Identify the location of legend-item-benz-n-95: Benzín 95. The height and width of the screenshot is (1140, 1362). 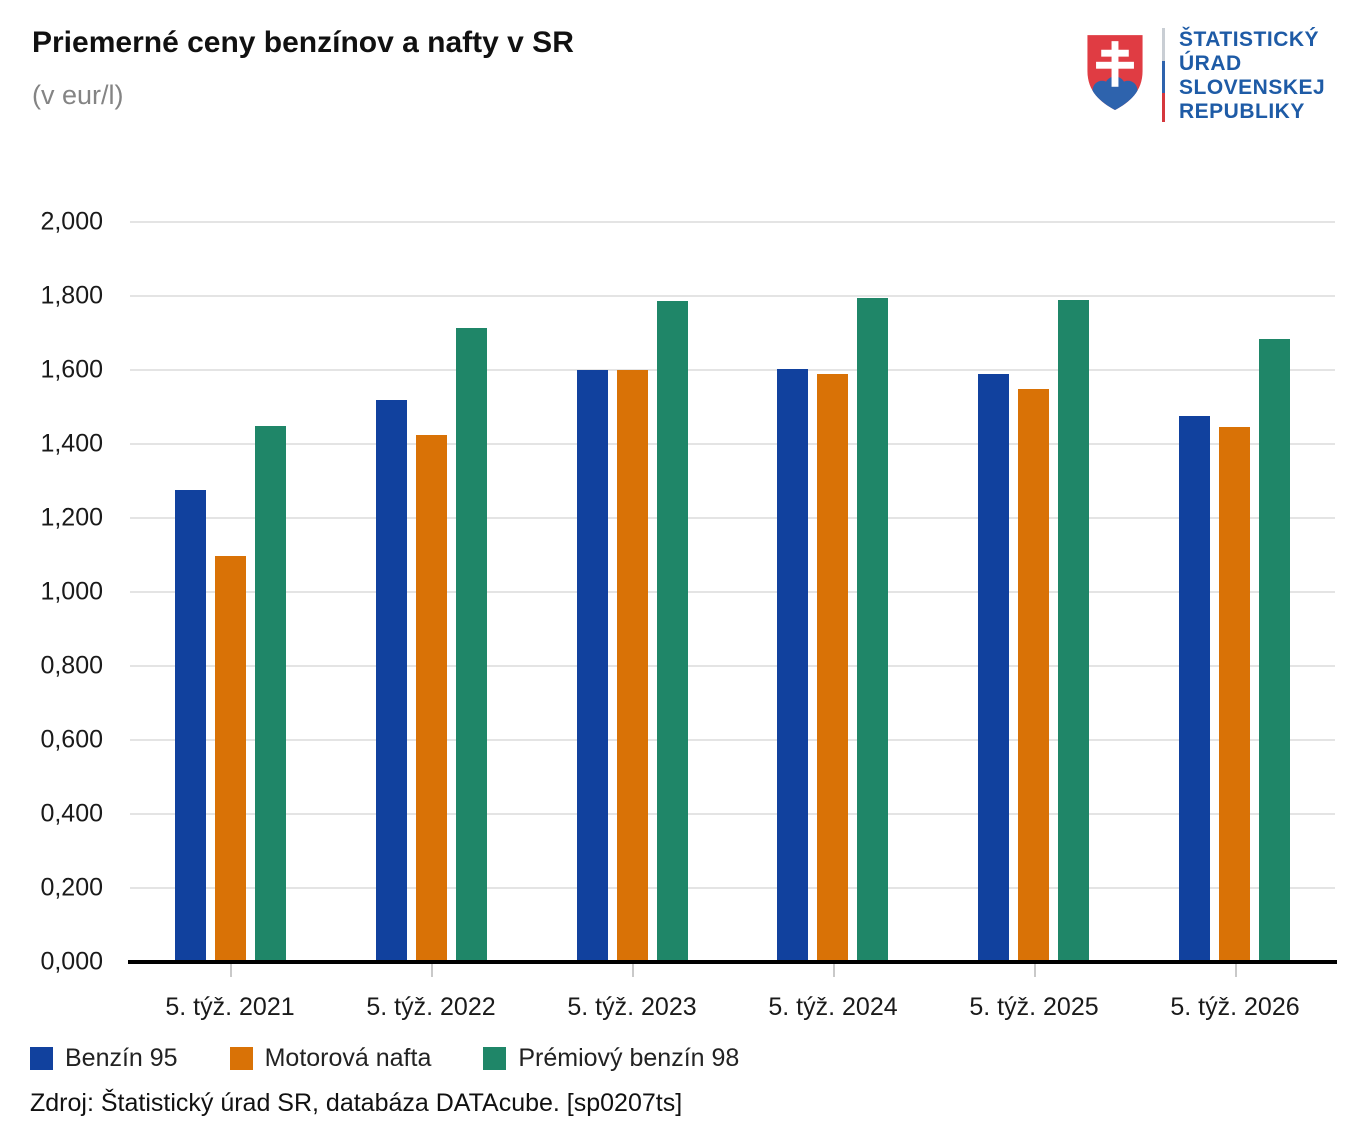
(104, 1058).